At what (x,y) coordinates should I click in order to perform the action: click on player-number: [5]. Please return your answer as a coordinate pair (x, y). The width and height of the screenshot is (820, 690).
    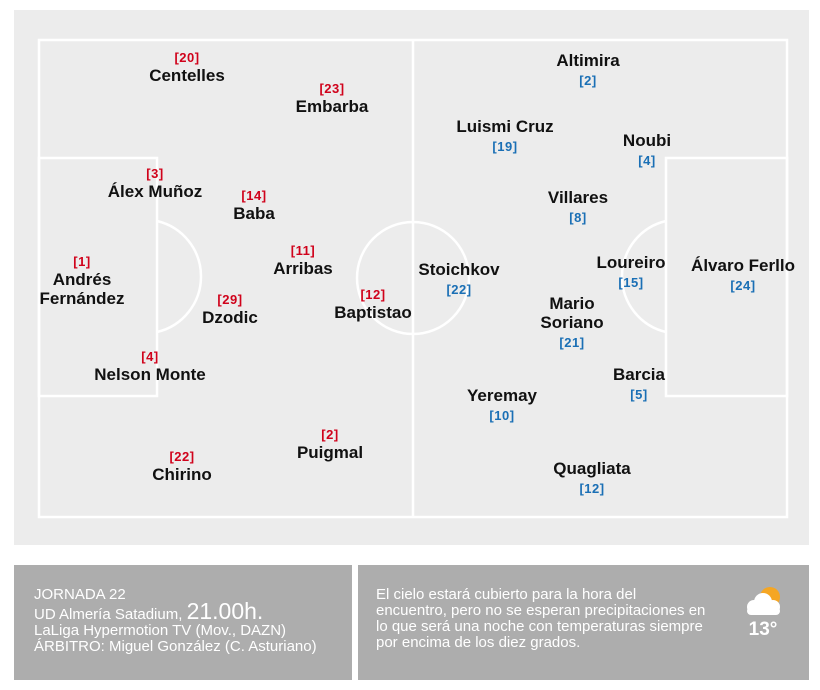
    Looking at the image, I should click on (639, 394).